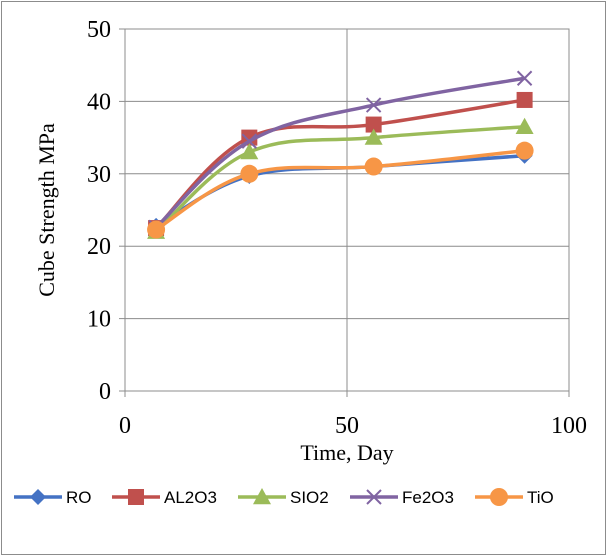 This screenshot has width=609, height=558. I want to click on series-line-TiO, so click(340, 190).